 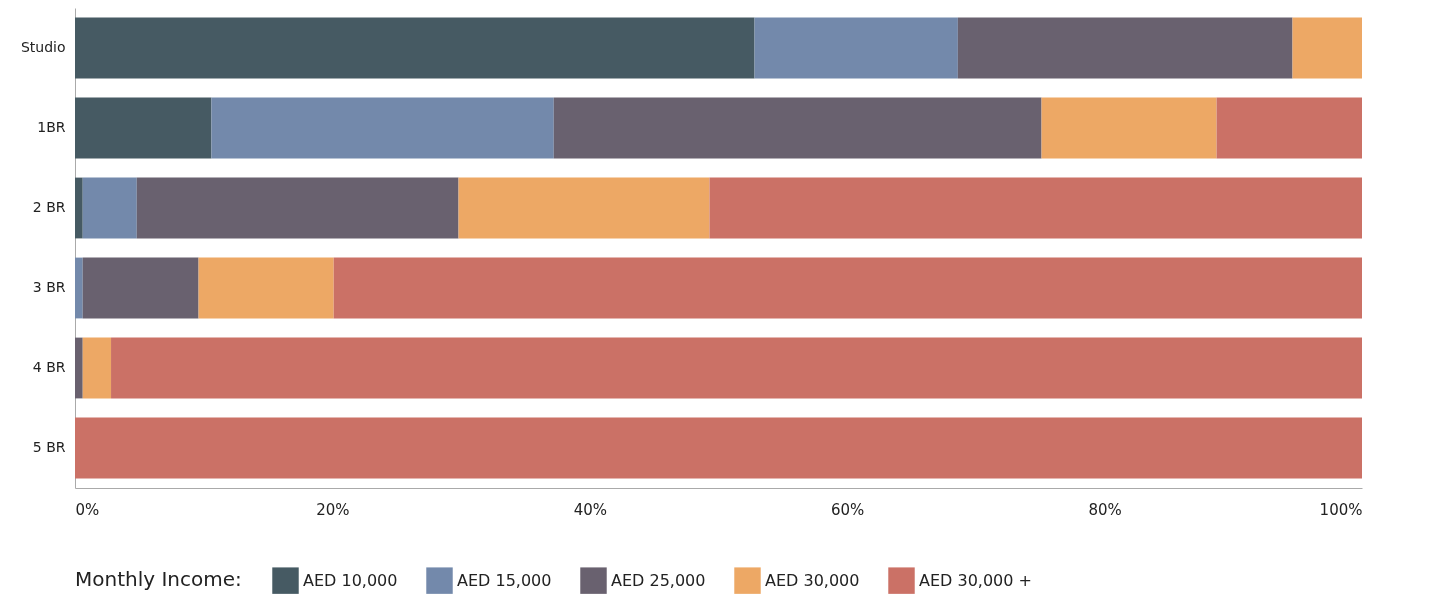 What do you see at coordinates (333, 509) in the screenshot?
I see `x-tick-label: 20%` at bounding box center [333, 509].